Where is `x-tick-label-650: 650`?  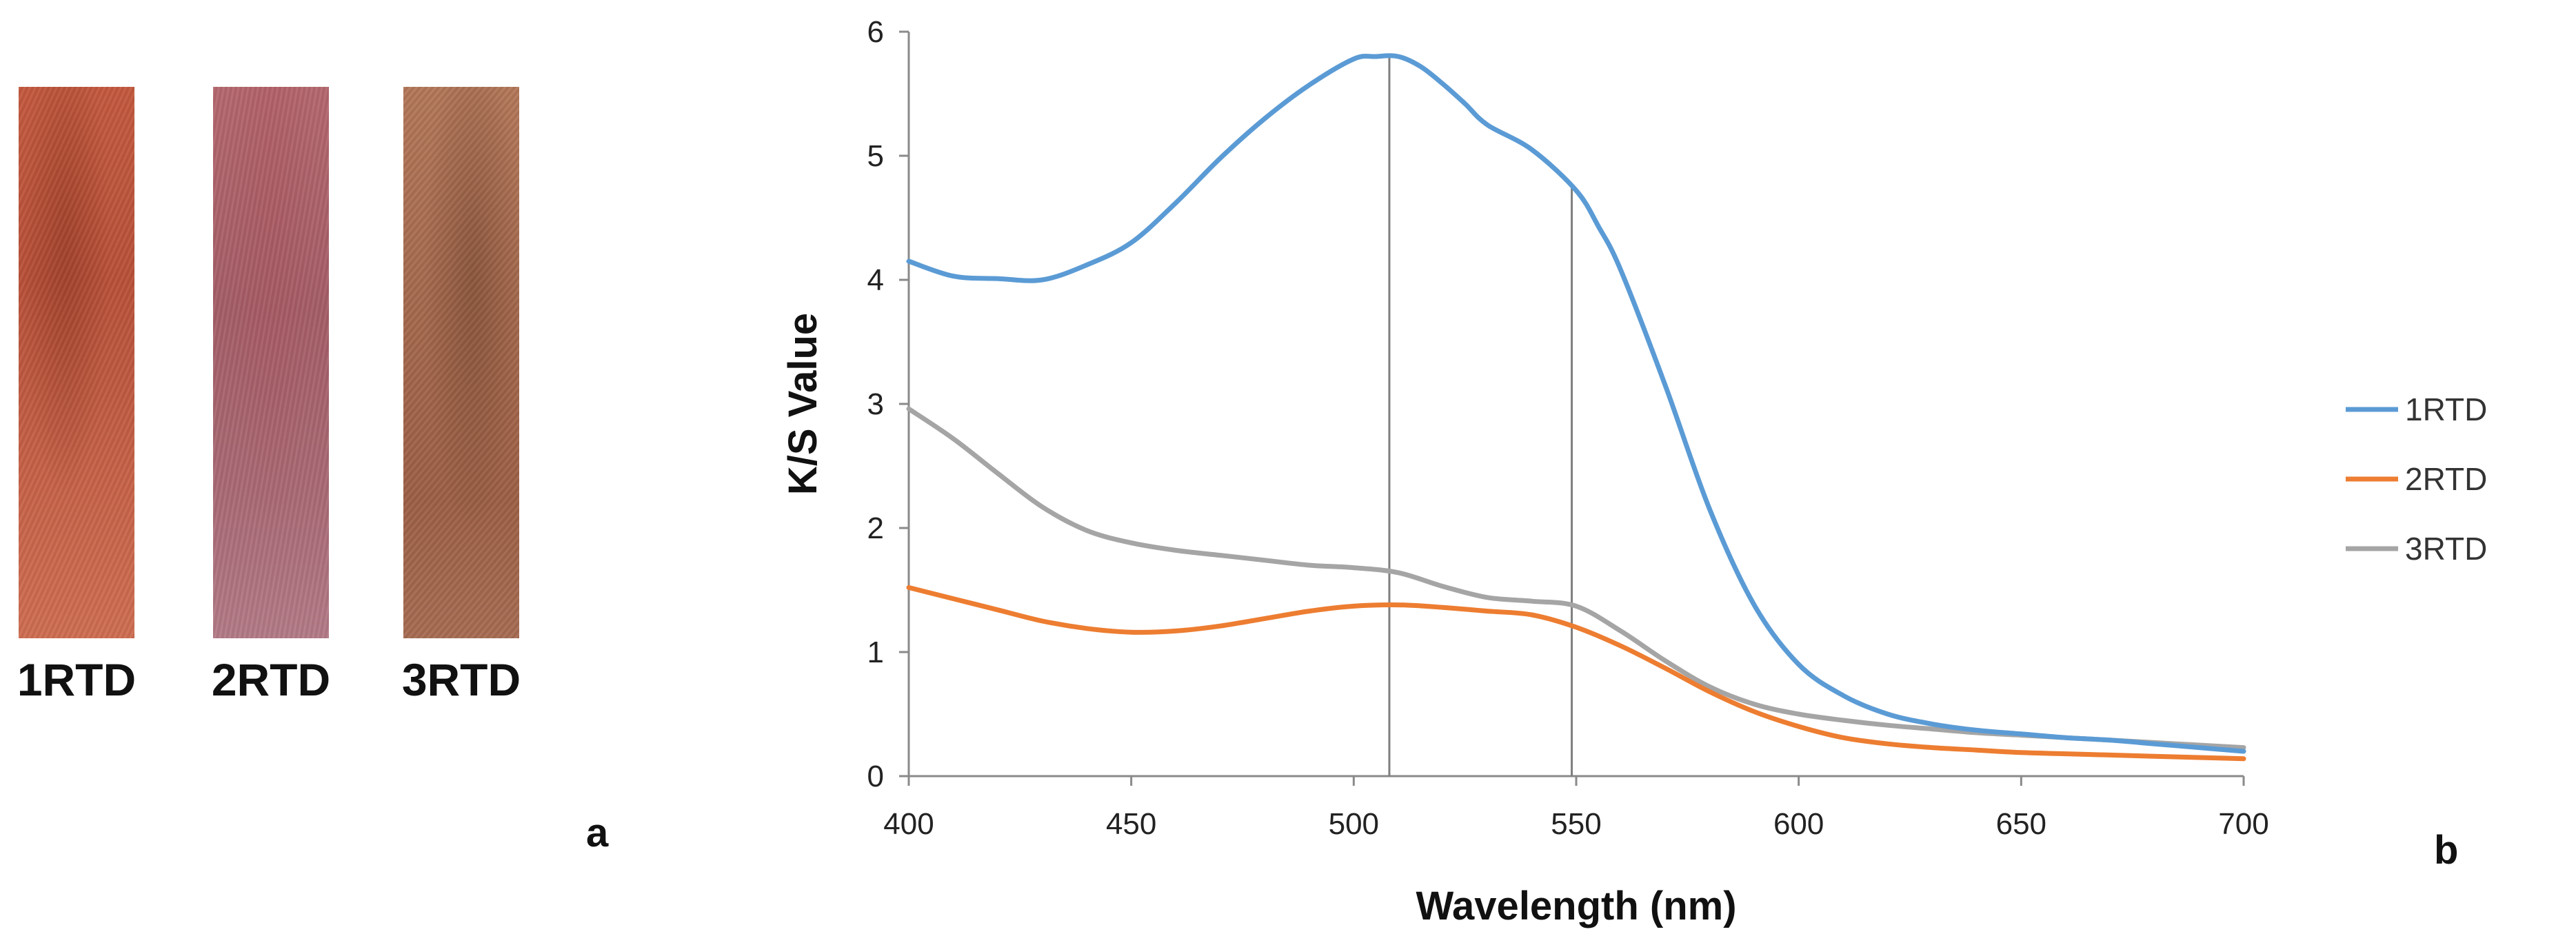 x-tick-label-650: 650 is located at coordinates (2021, 824).